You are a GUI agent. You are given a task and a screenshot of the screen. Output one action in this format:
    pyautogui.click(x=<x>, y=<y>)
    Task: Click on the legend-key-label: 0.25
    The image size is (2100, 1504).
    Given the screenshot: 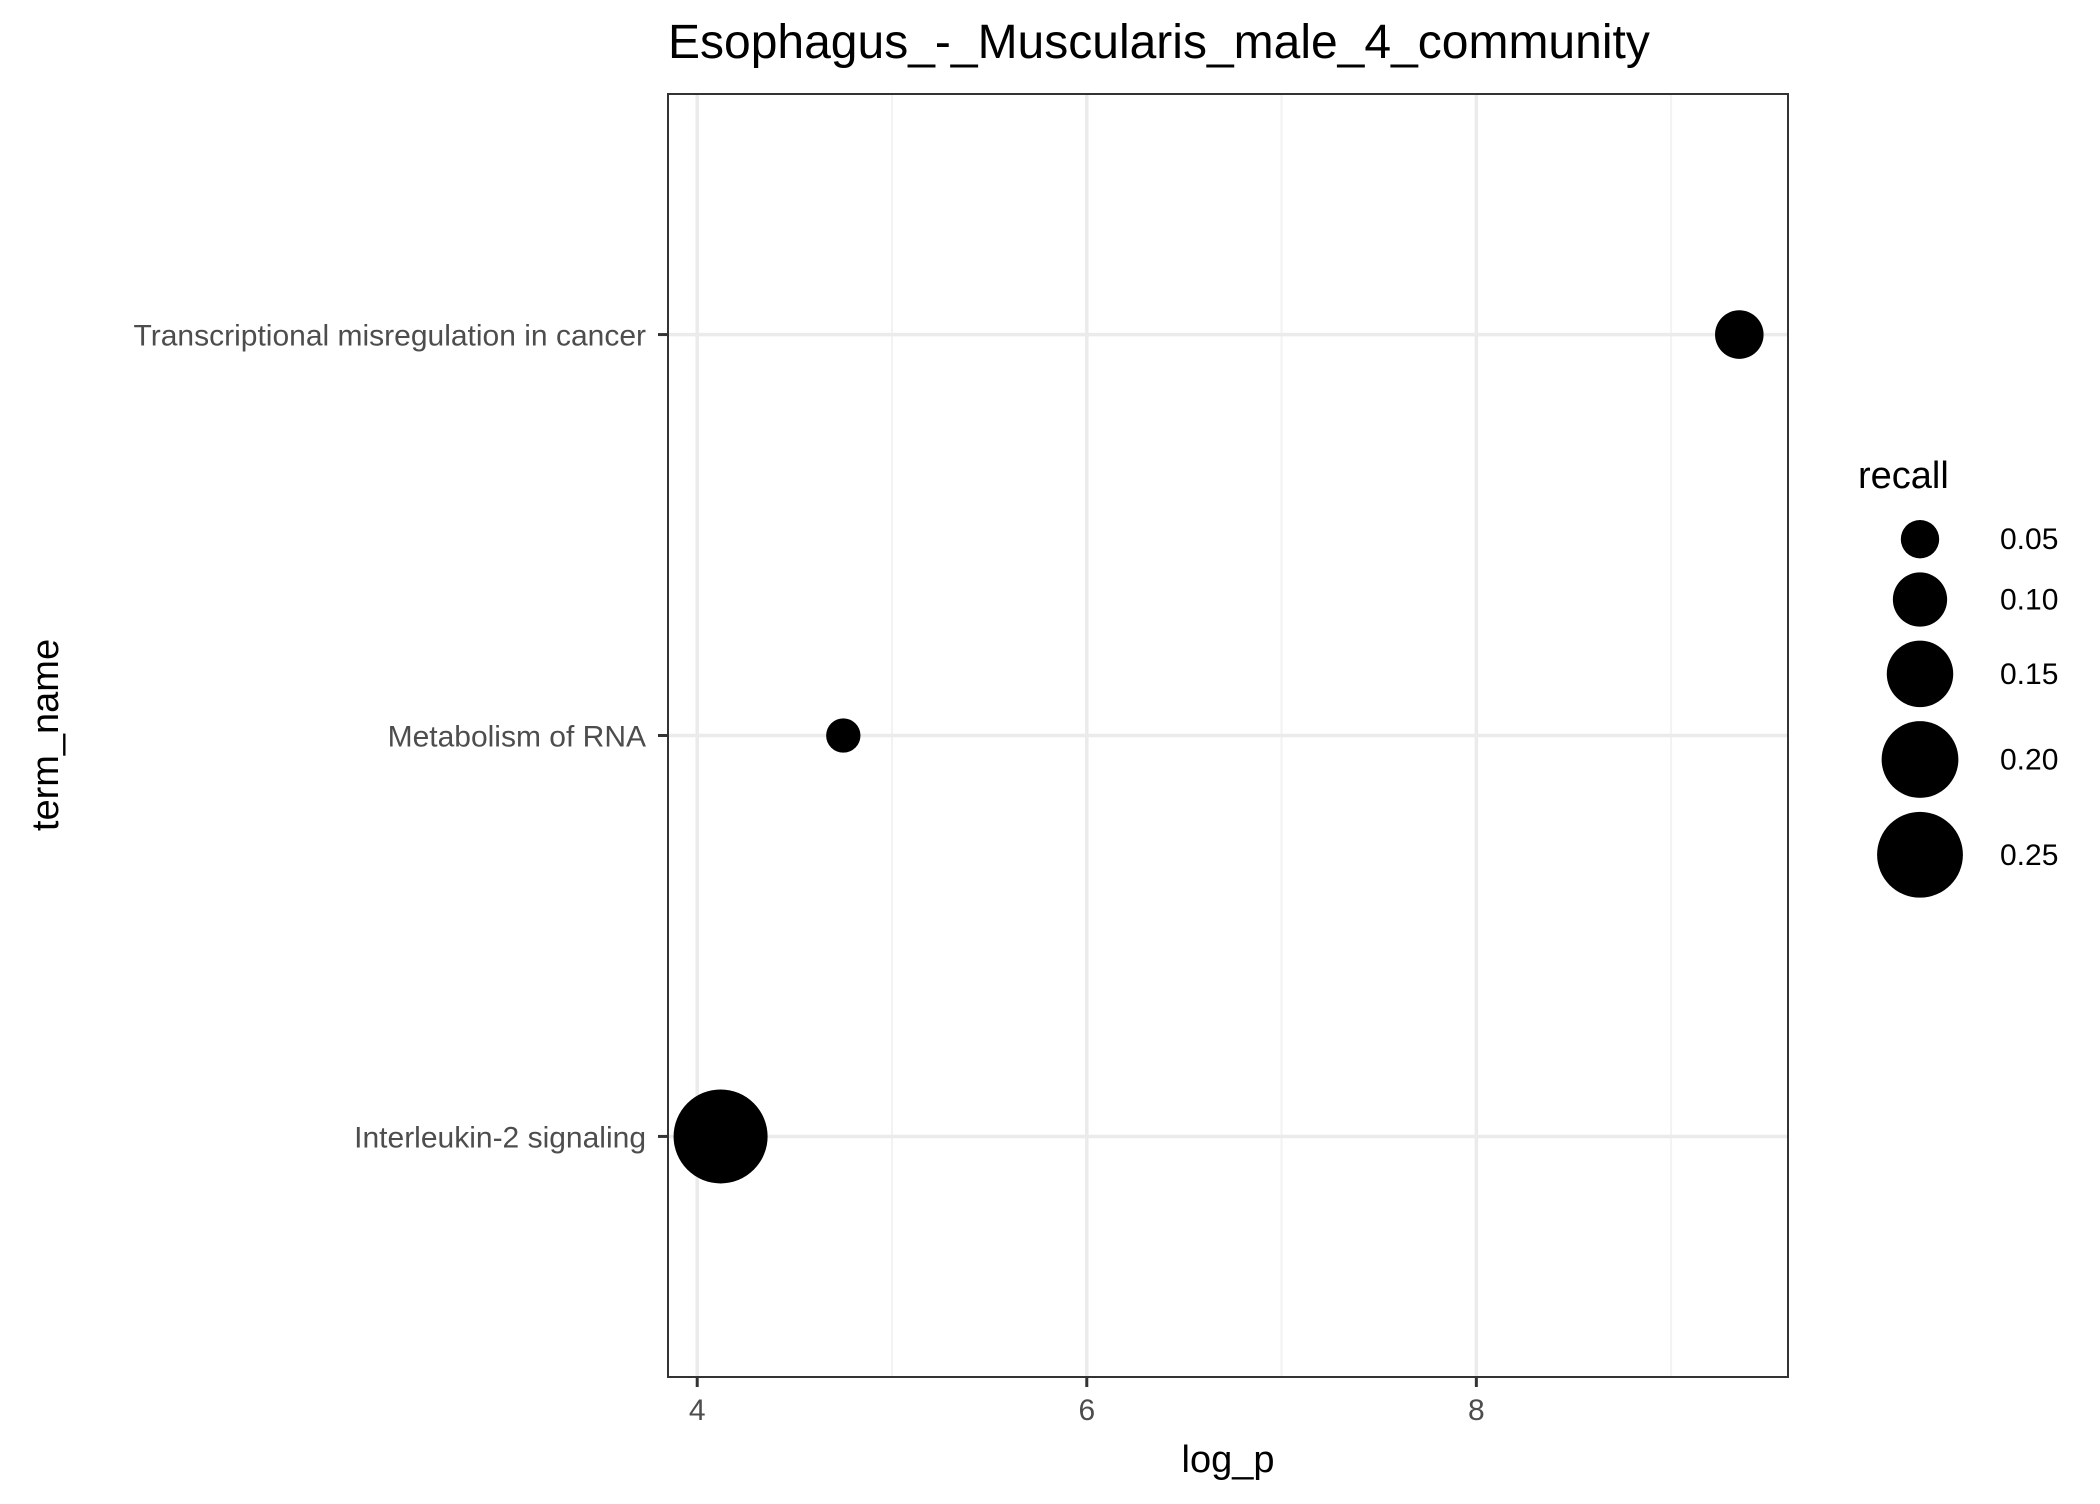 What is the action you would take?
    pyautogui.click(x=2029, y=855)
    